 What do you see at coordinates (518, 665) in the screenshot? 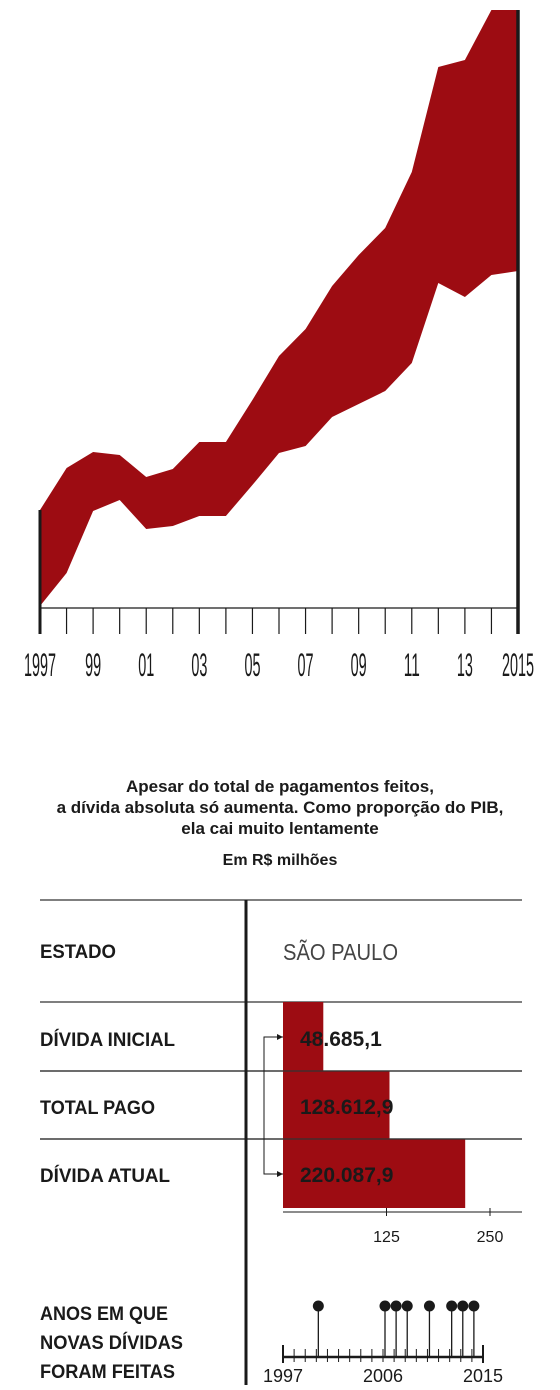
I see `x-tick-label: 2015` at bounding box center [518, 665].